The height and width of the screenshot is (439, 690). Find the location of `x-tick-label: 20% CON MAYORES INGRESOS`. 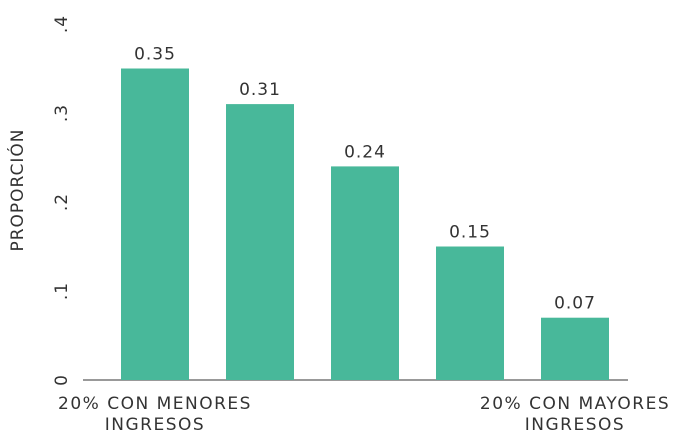

x-tick-label: 20% CON MAYORES INGRESOS is located at coordinates (575, 414).